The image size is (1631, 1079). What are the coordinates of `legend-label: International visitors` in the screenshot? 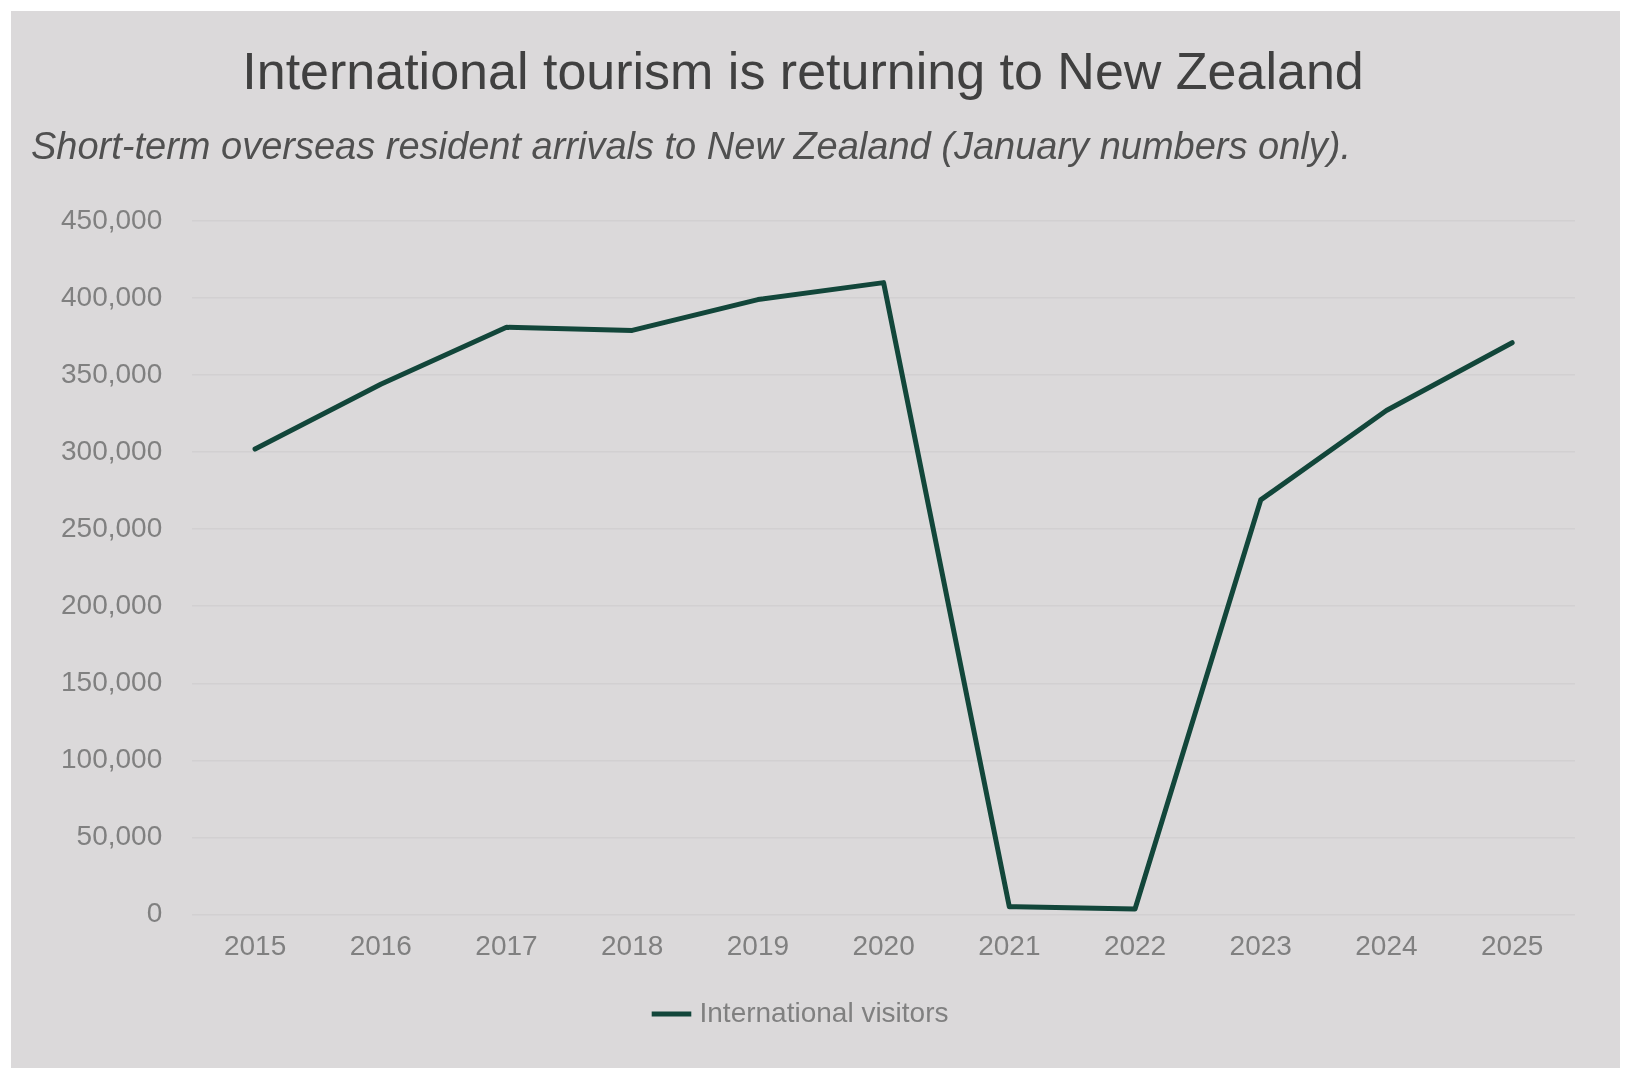 It's located at (824, 1012).